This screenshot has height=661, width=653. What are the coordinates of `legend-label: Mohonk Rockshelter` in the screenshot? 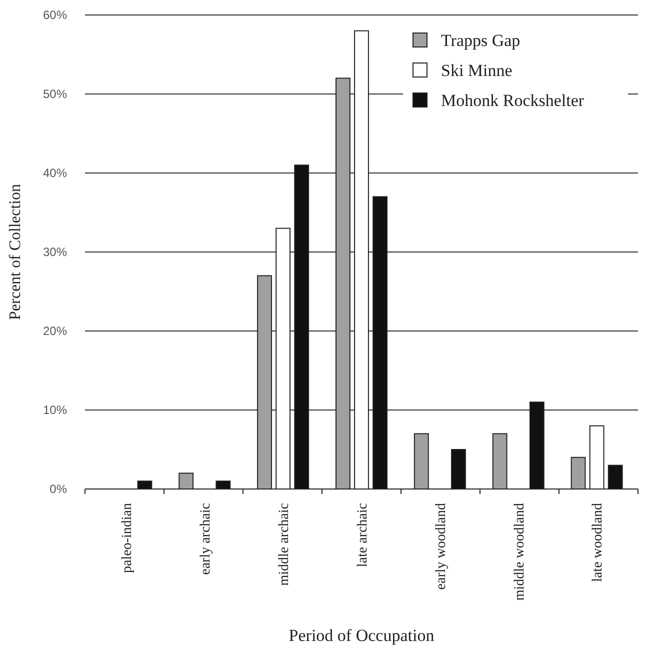 It's located at (512, 100).